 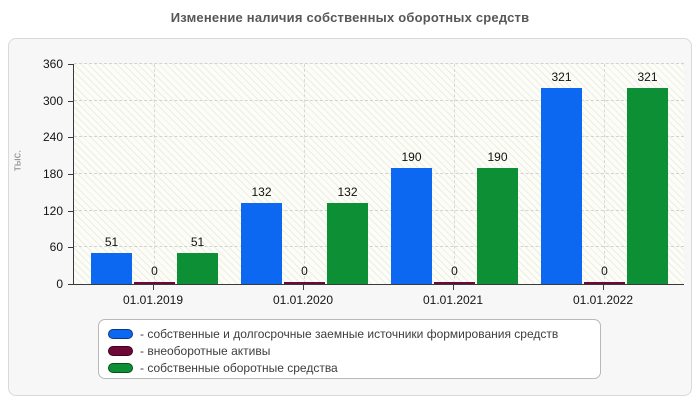 What do you see at coordinates (153, 300) in the screenshot?
I see `x-category-label: 01.01.2019` at bounding box center [153, 300].